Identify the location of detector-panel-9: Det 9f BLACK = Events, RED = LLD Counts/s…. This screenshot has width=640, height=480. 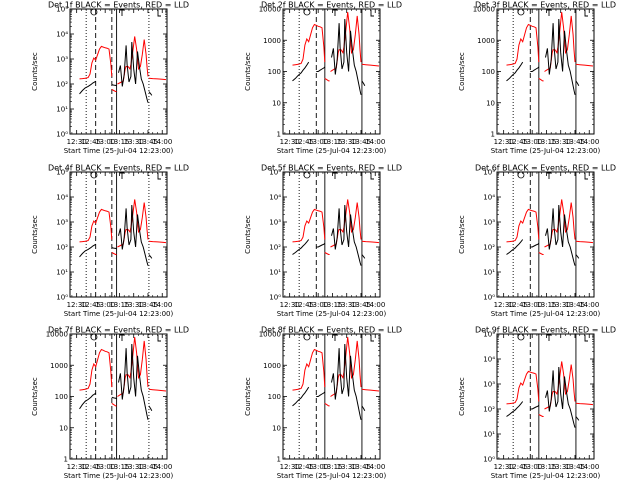
(537, 403).